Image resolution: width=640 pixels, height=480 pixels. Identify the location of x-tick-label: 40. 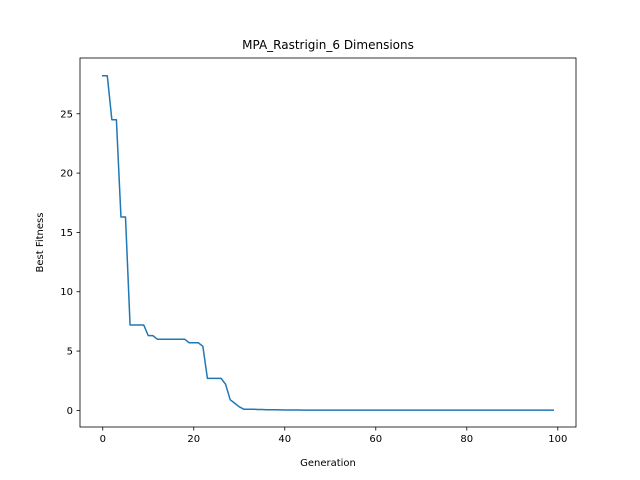
(284, 439).